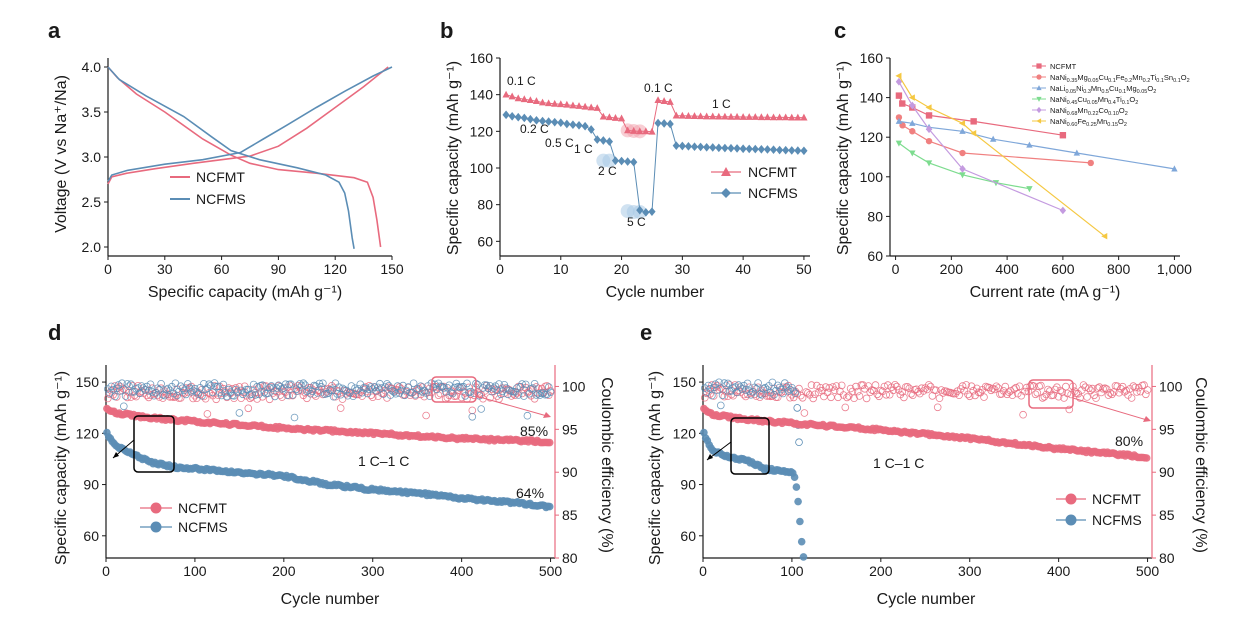  Describe the element at coordinates (750, 446) in the screenshot. I see `e-zoom-box` at that location.